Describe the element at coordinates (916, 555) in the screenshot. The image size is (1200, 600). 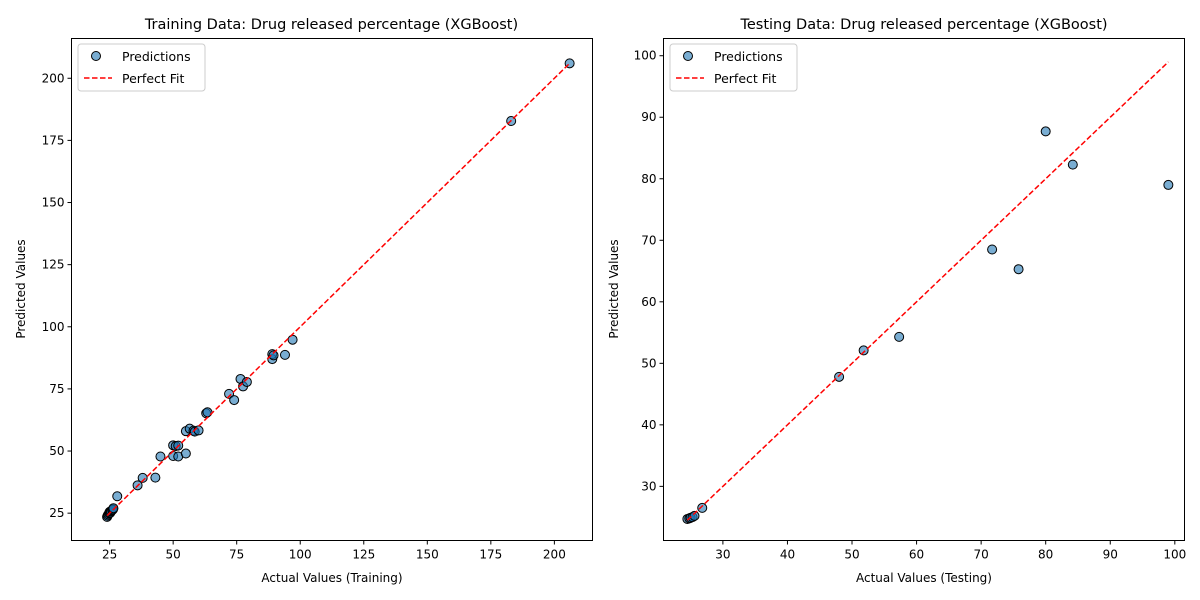
I see `testing-x-tick-label-3: 60` at that location.